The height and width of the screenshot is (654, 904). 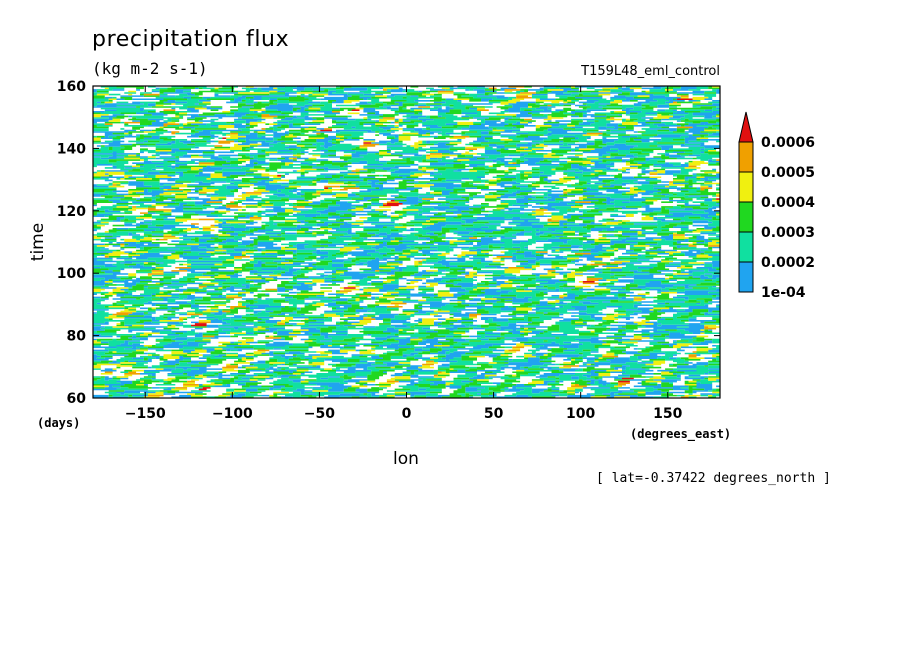 I want to click on run-label: T159L48_eml_control, so click(x=650, y=71).